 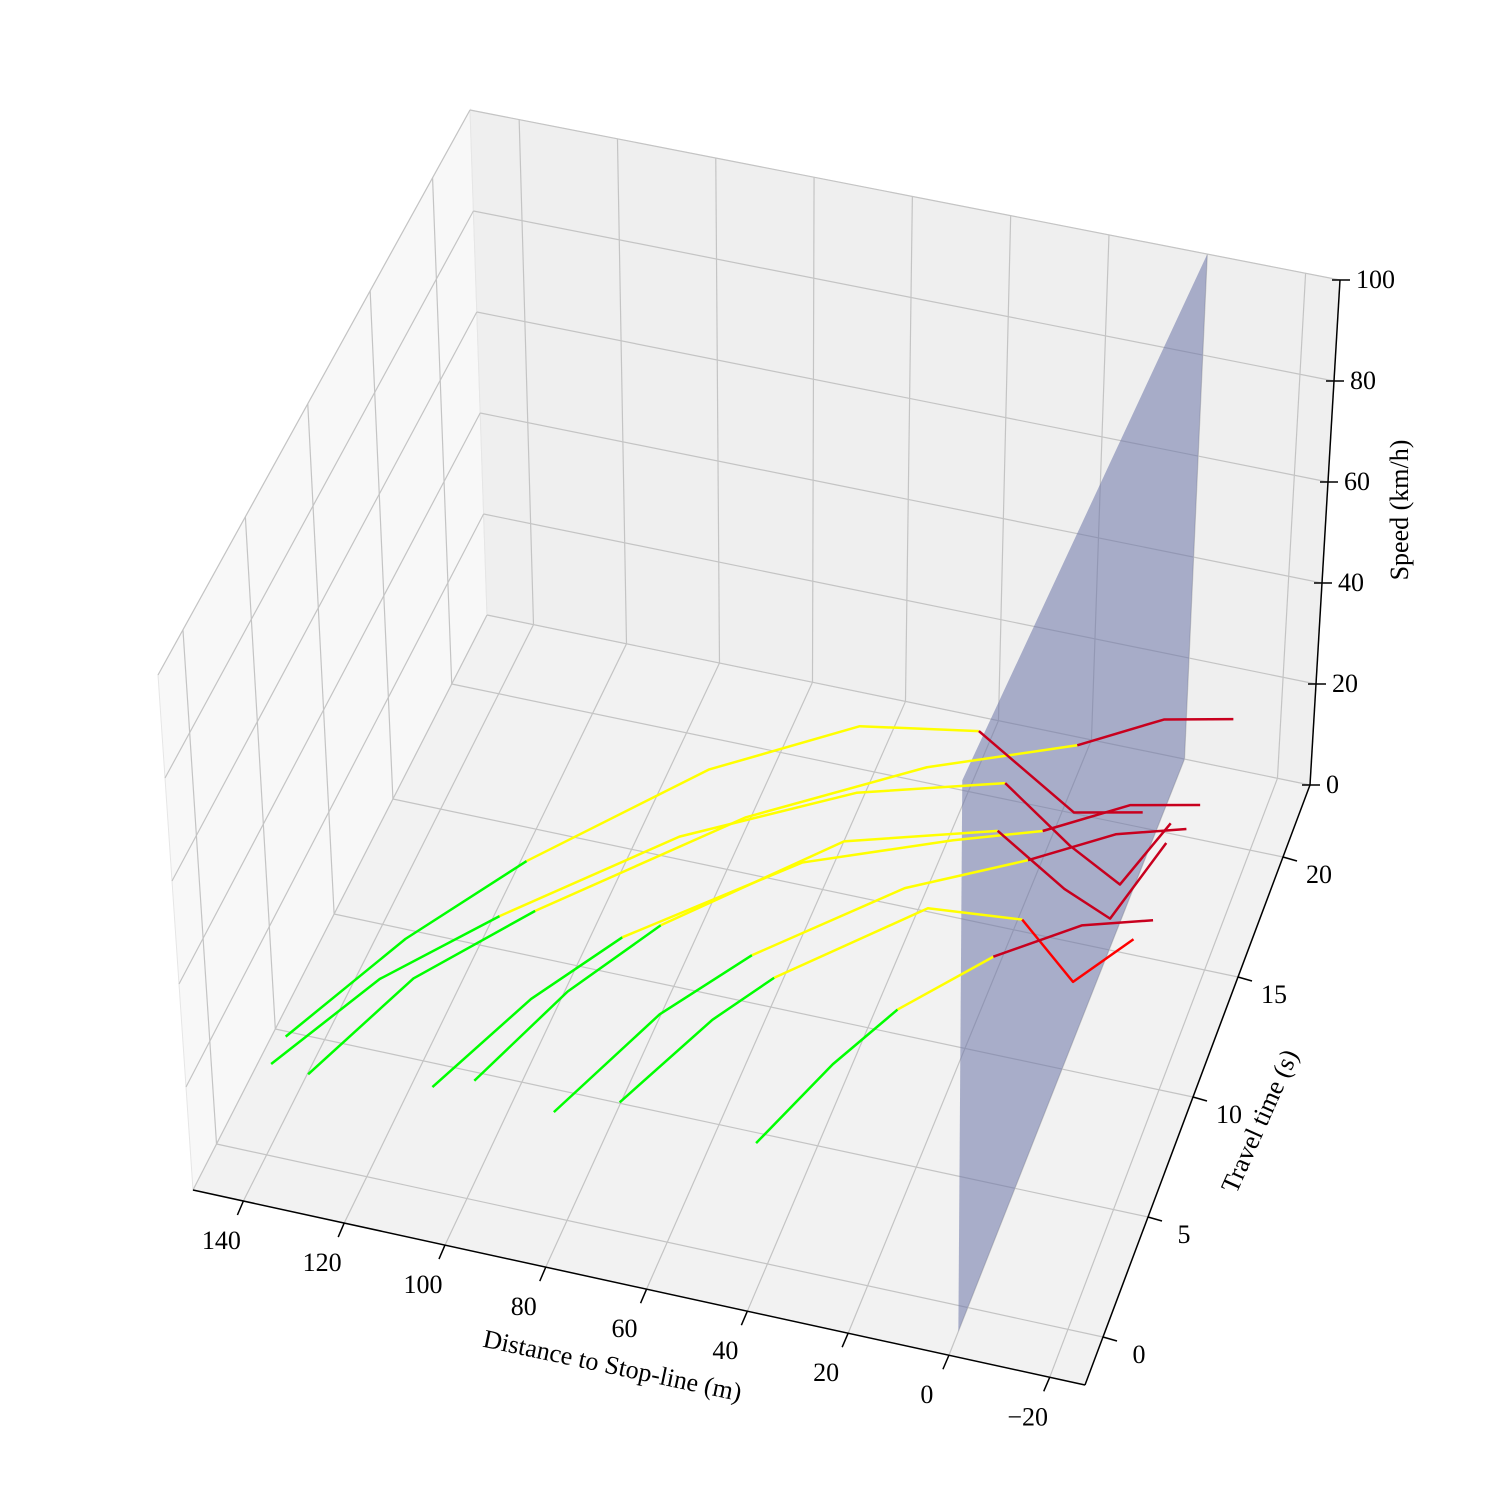 What do you see at coordinates (1325, 532) in the screenshot?
I see `z-axis-line` at bounding box center [1325, 532].